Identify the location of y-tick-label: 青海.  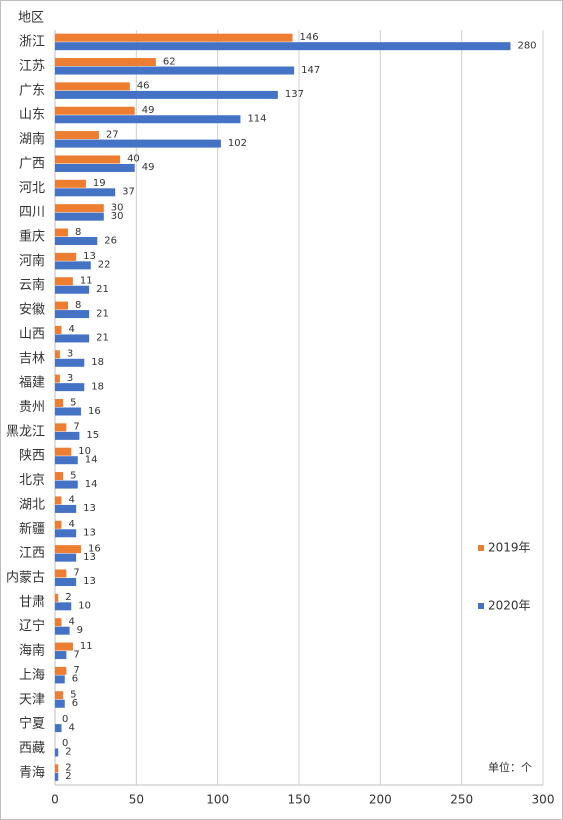
(32, 772).